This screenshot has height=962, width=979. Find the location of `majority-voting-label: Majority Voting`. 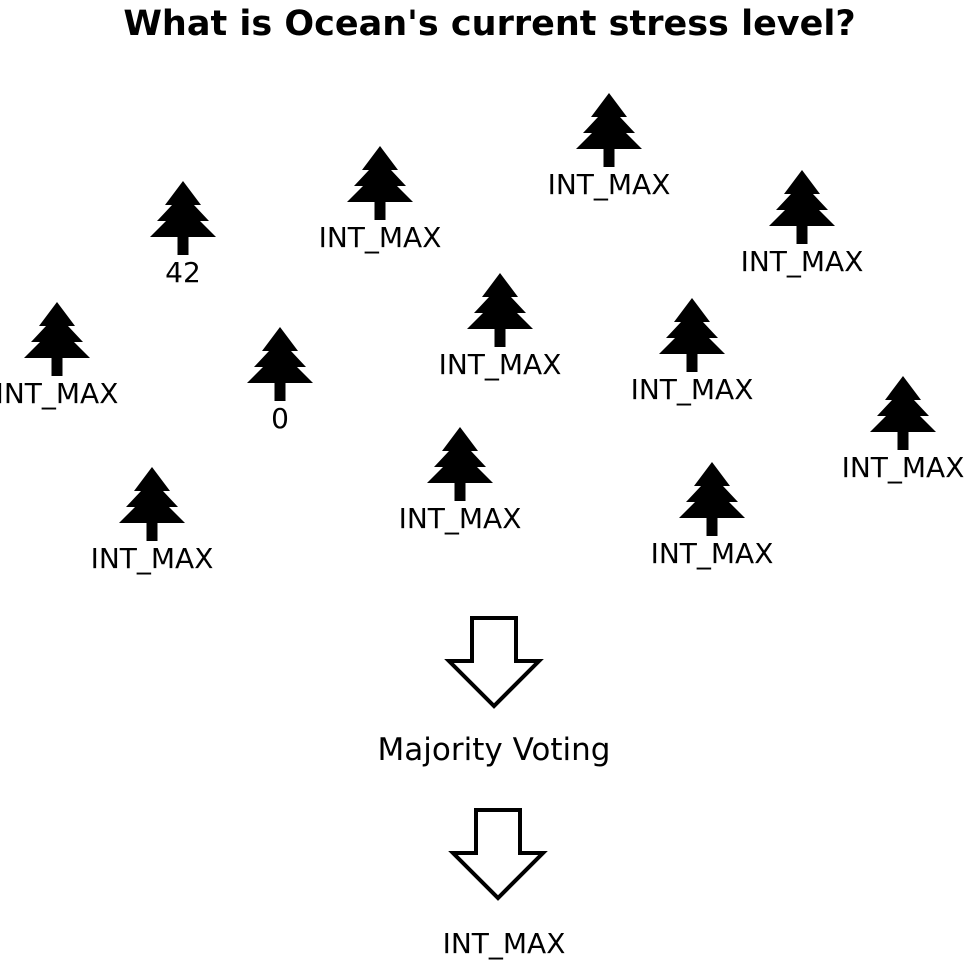

majority-voting-label: Majority Voting is located at coordinates (494, 750).